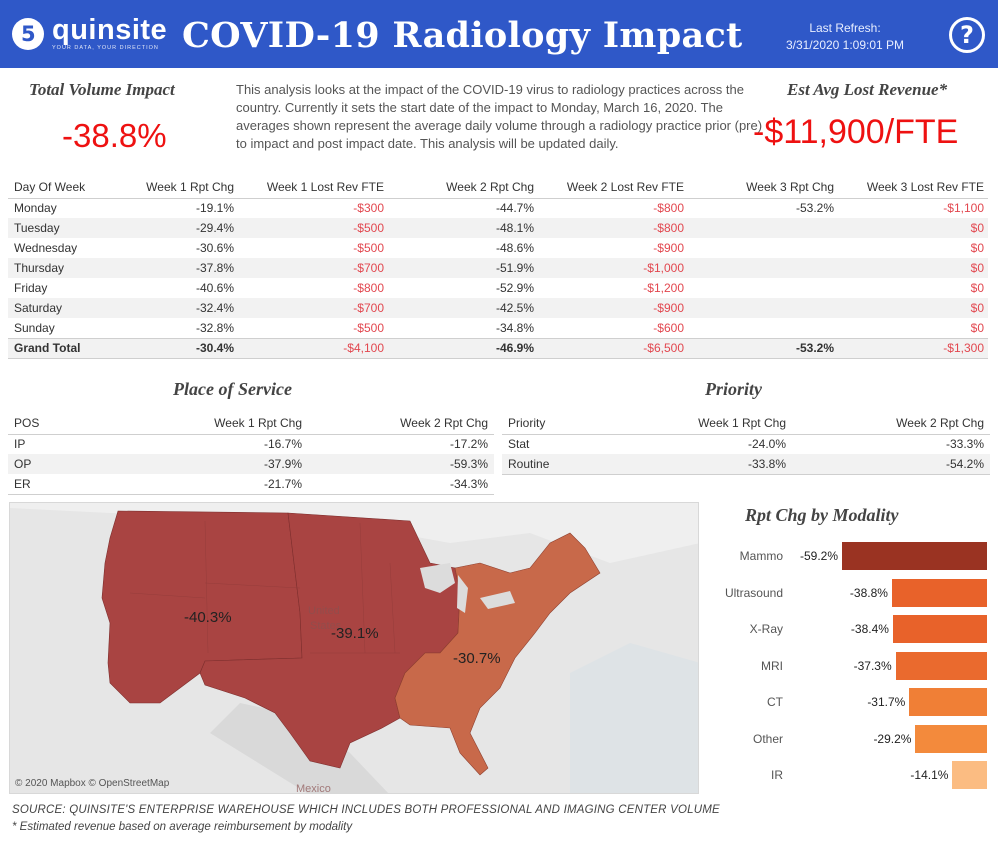 This screenshot has width=998, height=845. Describe the element at coordinates (31, 288) in the screenshot. I see `table-cell: Friday` at that location.